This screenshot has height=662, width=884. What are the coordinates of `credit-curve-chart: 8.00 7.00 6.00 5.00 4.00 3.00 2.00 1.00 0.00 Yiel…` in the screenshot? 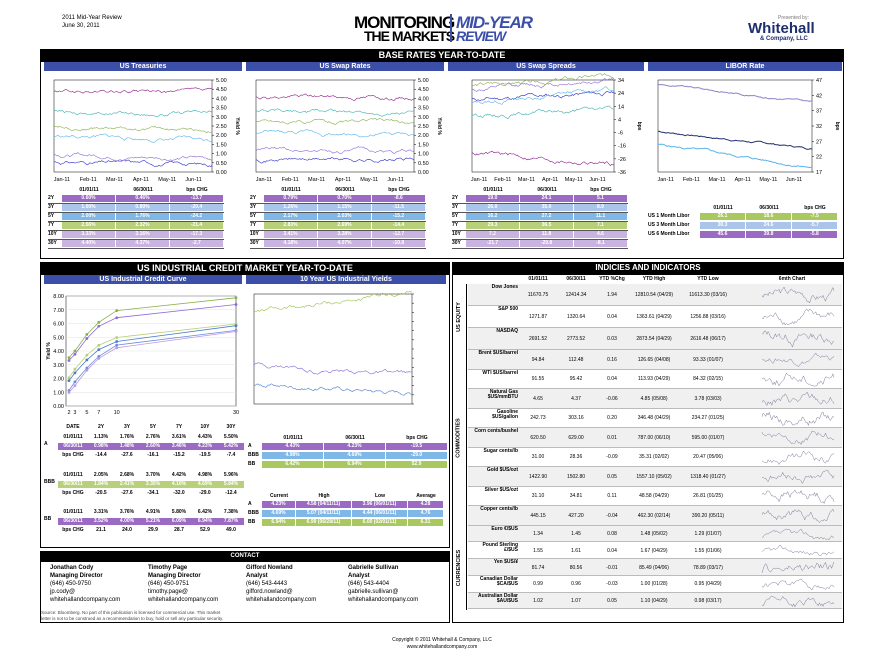 It's located at (142, 355).